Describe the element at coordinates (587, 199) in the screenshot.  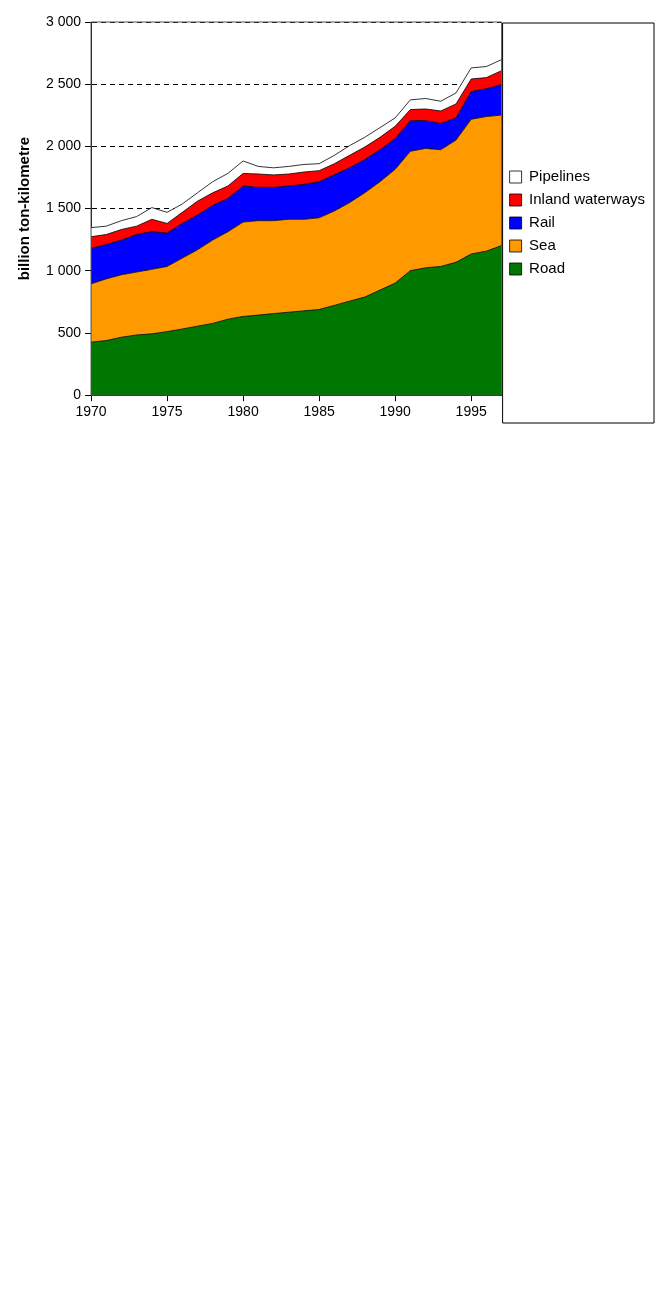
I see `legend-label: Inland waterways` at that location.